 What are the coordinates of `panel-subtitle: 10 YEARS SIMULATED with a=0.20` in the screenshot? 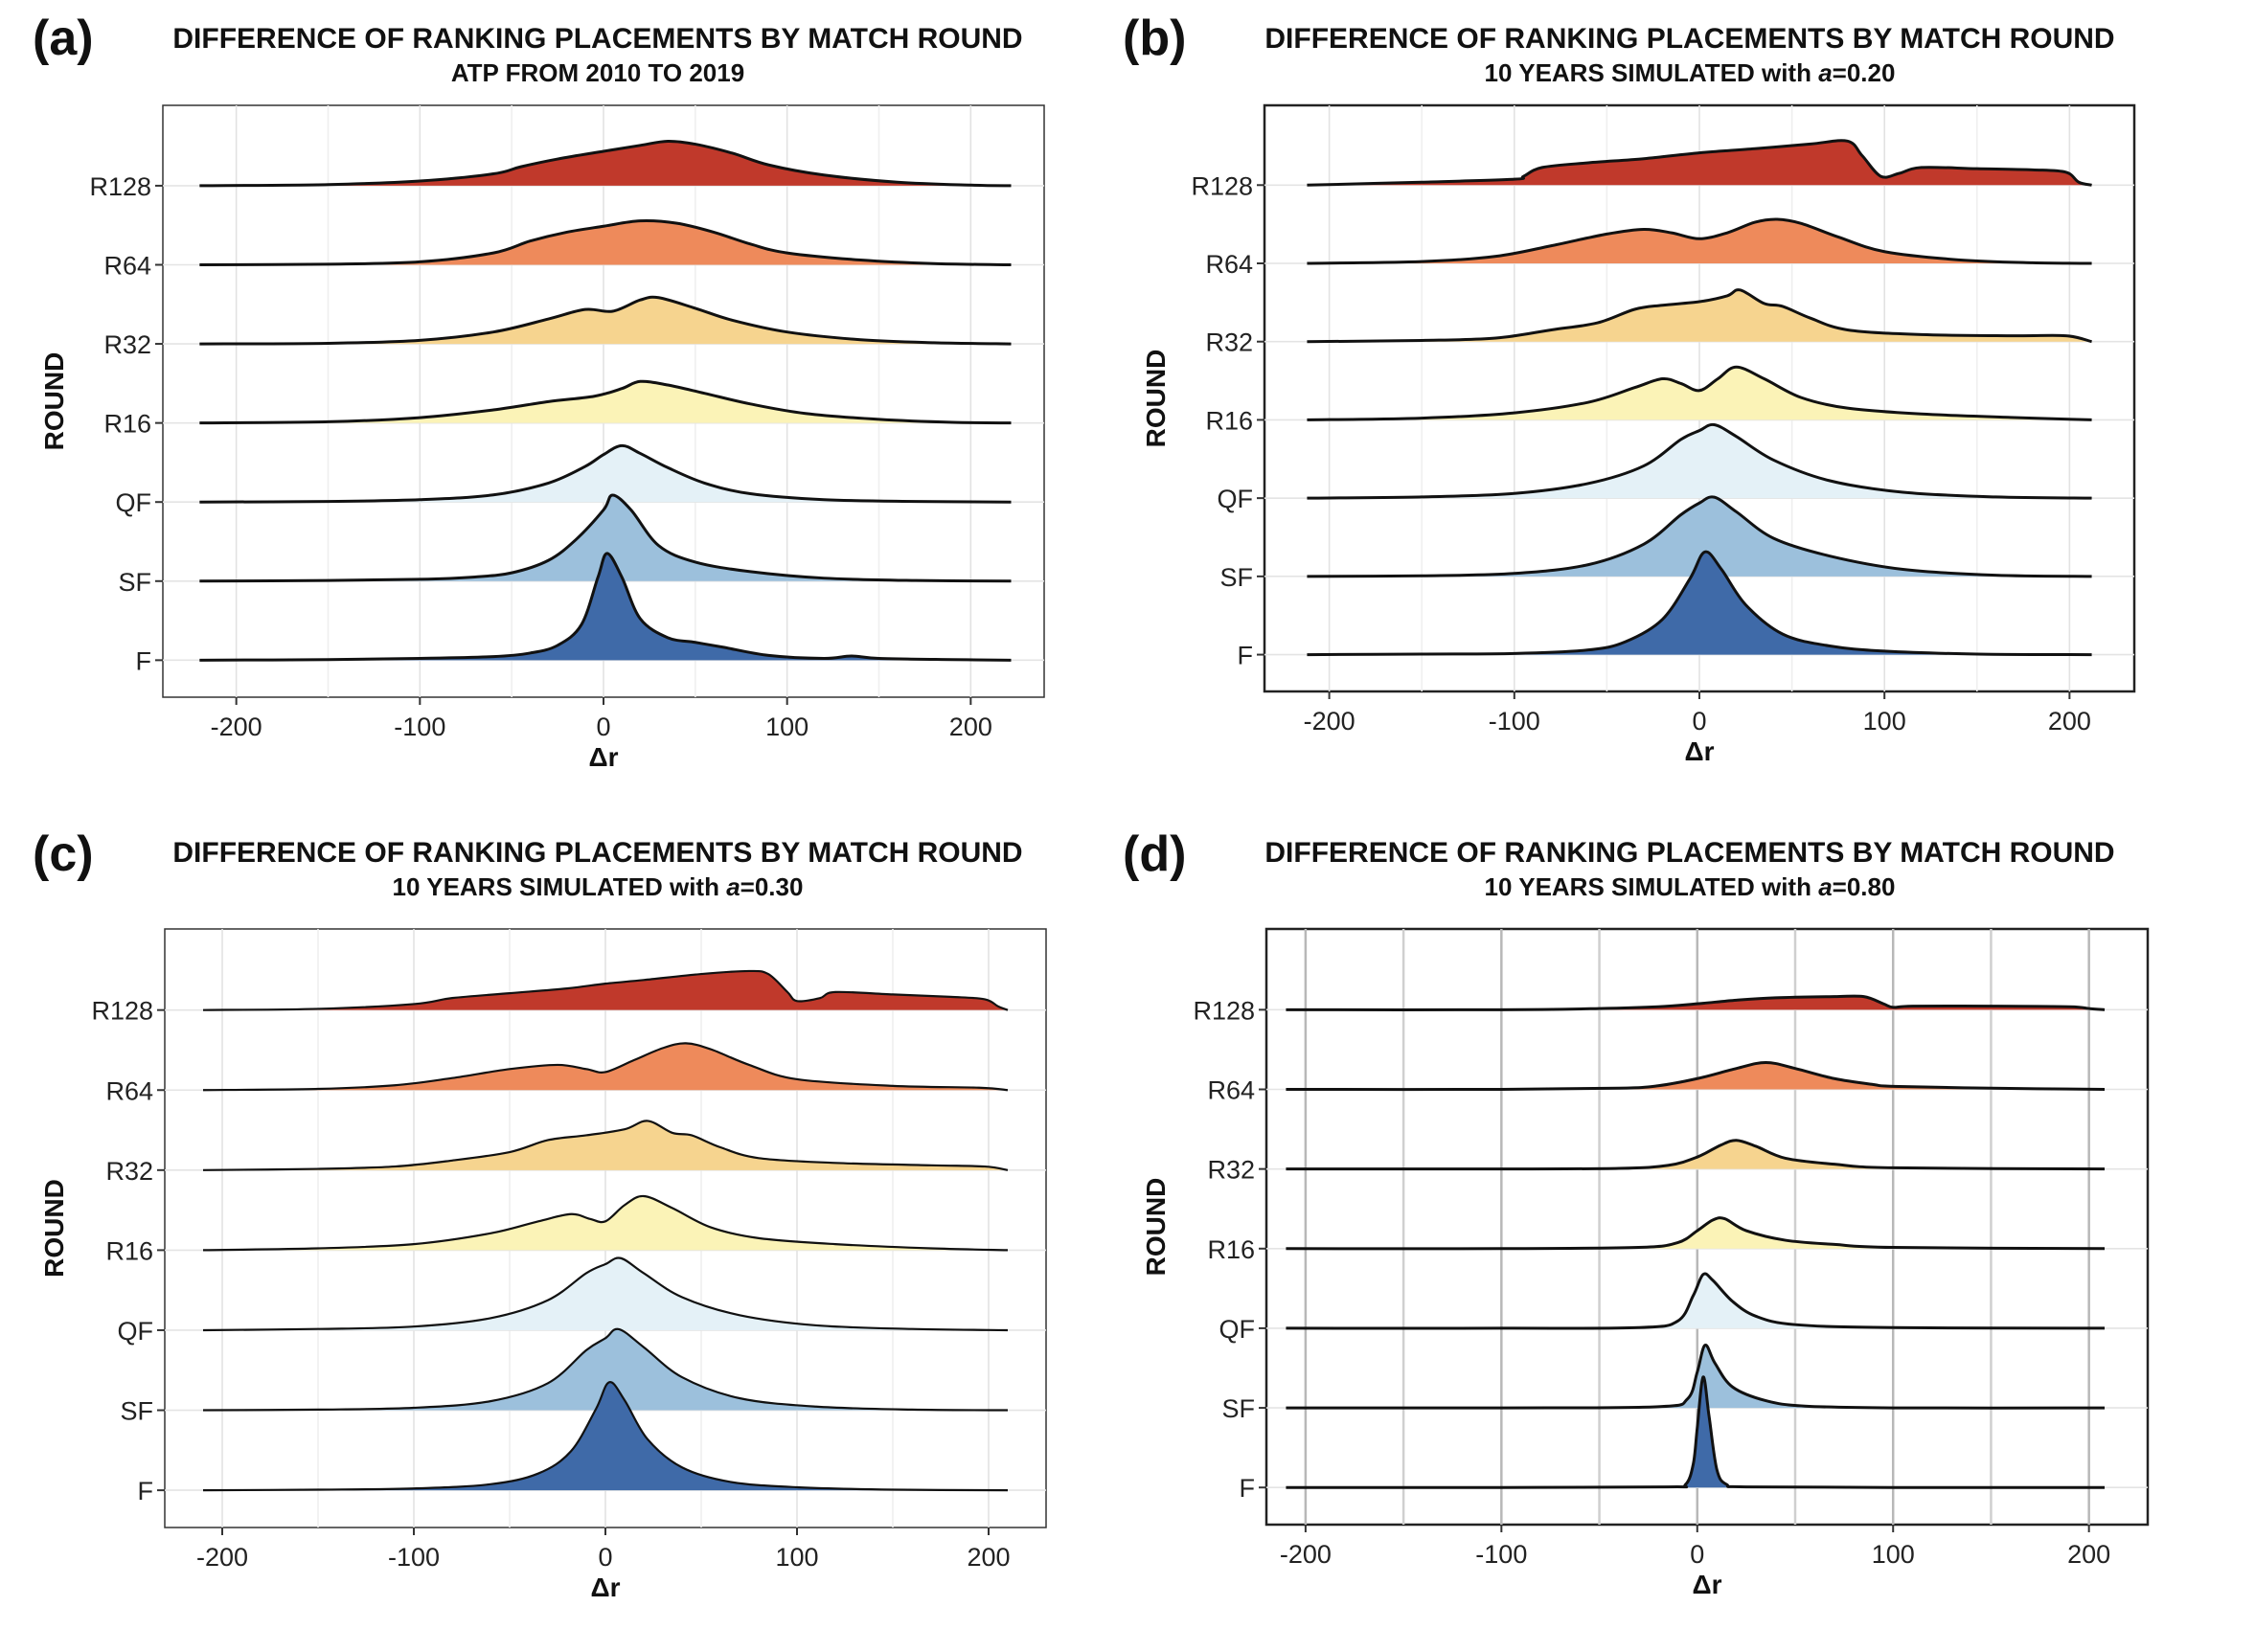 It's located at (1690, 73).